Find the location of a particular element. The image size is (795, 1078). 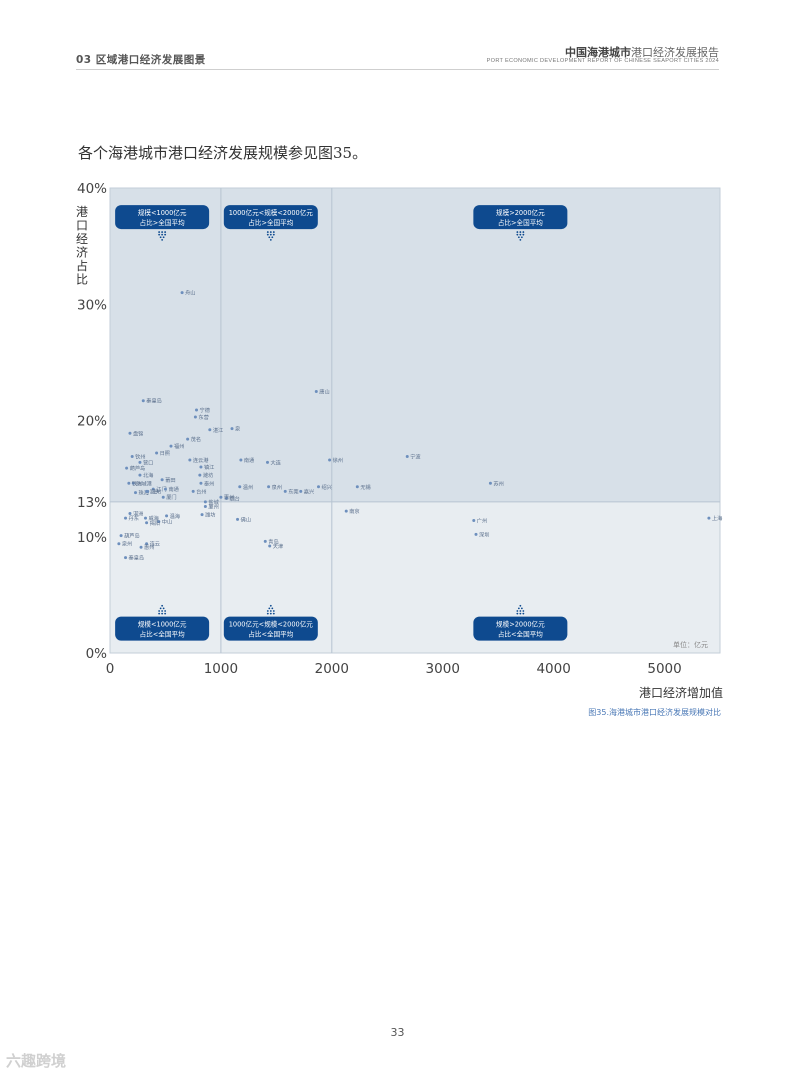

point-label: 丹东 is located at coordinates (134, 518).